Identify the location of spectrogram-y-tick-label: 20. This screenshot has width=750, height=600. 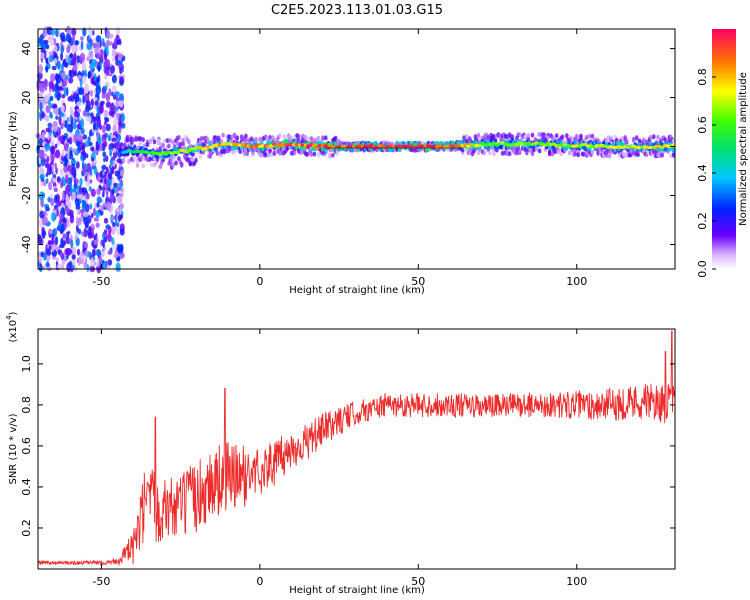
(26, 98).